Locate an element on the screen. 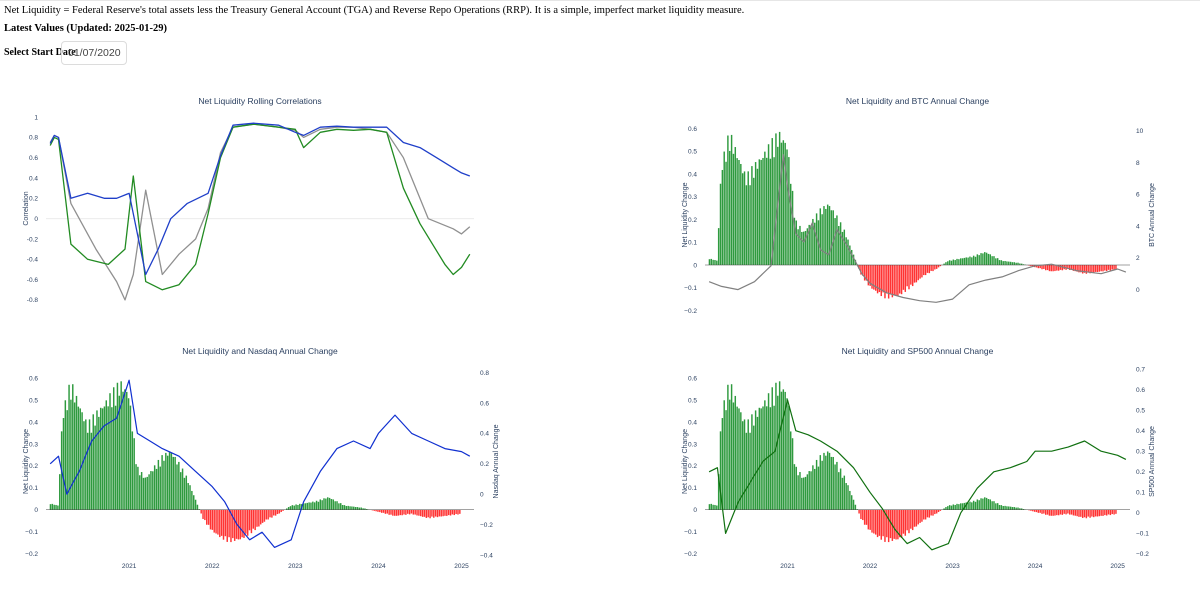 This screenshot has height=590, width=1200. y2-tick-label: 6 is located at coordinates (1138, 195).